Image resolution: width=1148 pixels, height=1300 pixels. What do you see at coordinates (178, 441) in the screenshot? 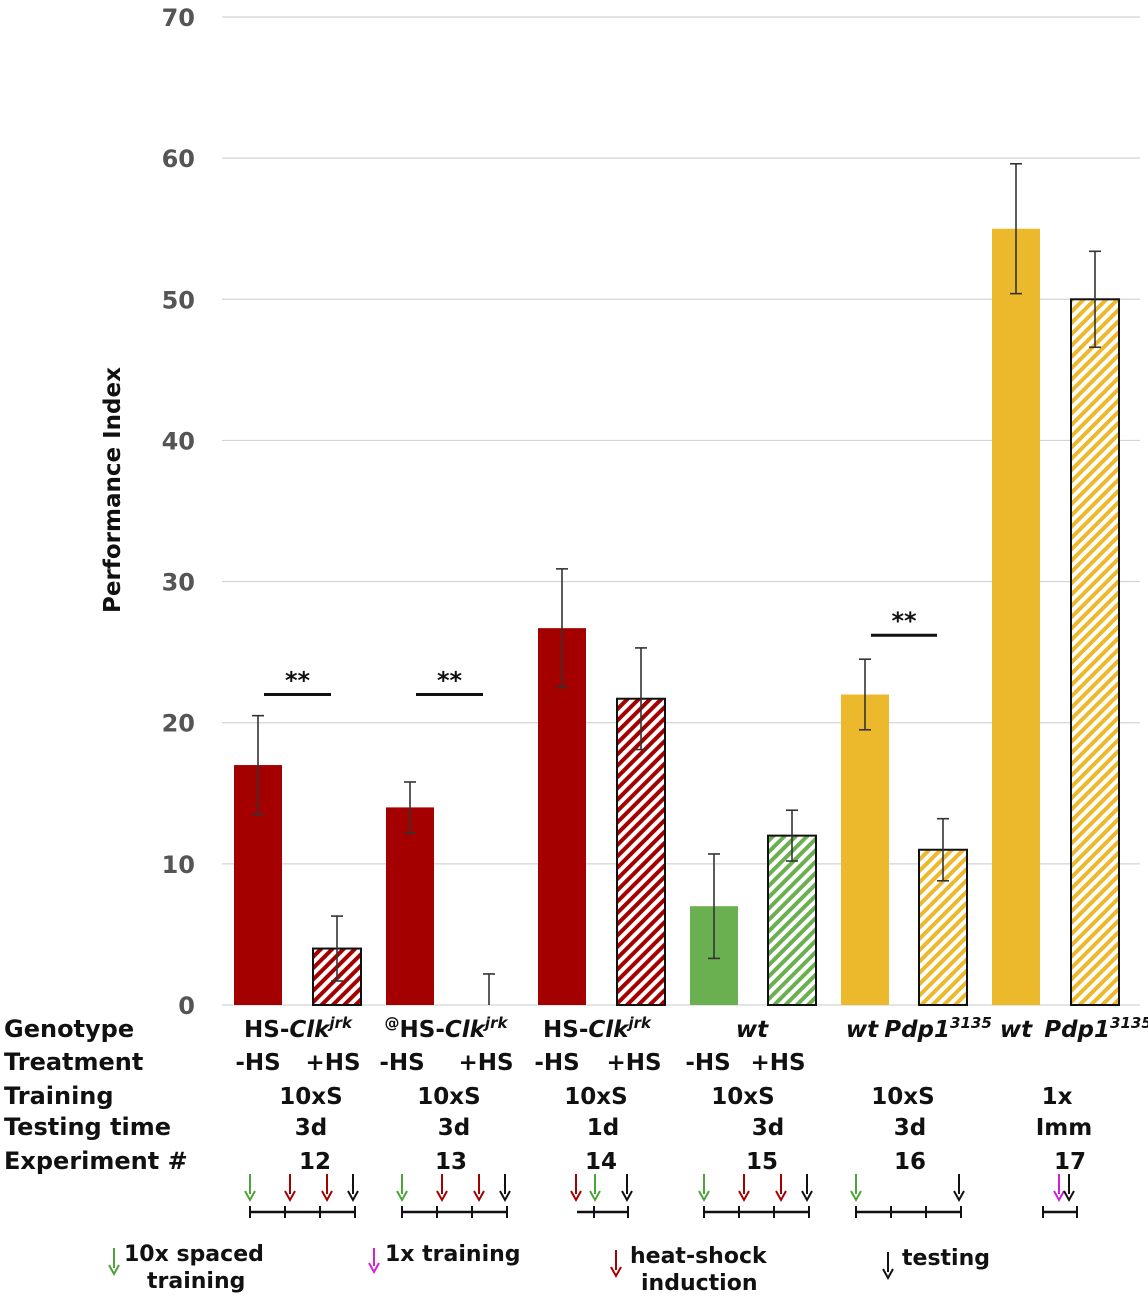
I see `y-tick-label: 40` at bounding box center [178, 441].